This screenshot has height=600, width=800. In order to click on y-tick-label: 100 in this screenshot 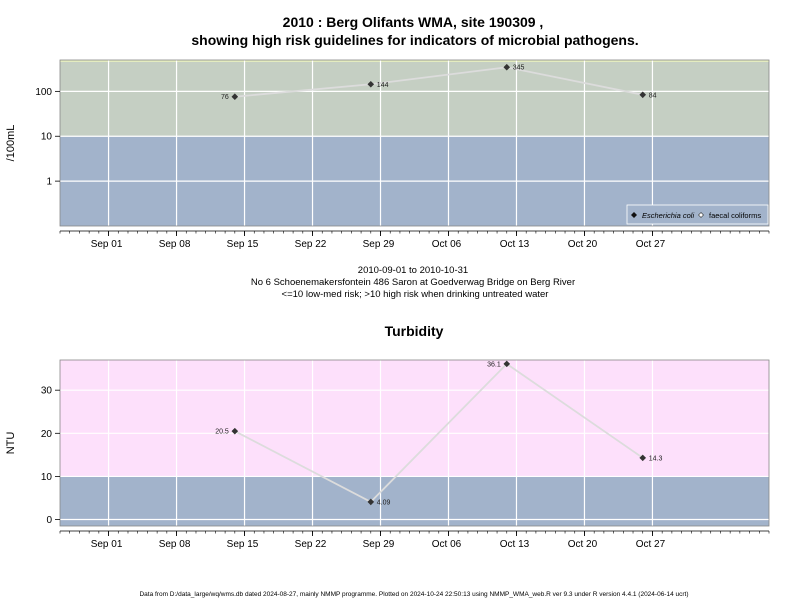, I will do `click(43, 92)`.